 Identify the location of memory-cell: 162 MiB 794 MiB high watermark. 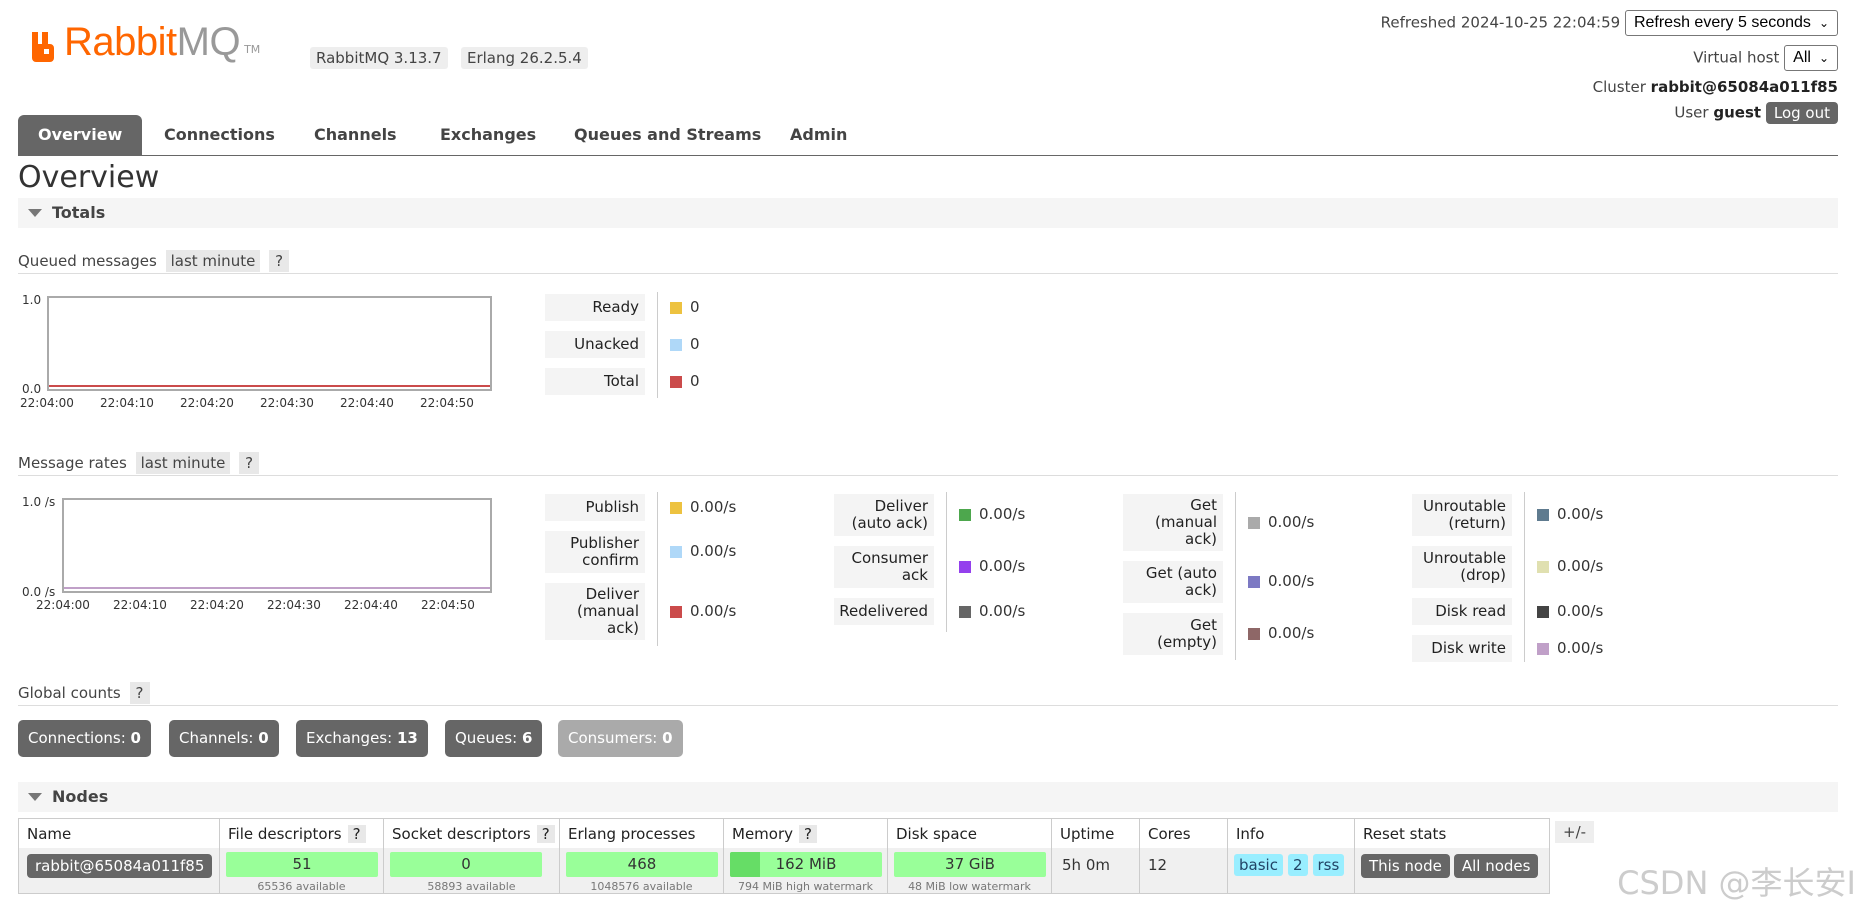
(806, 871).